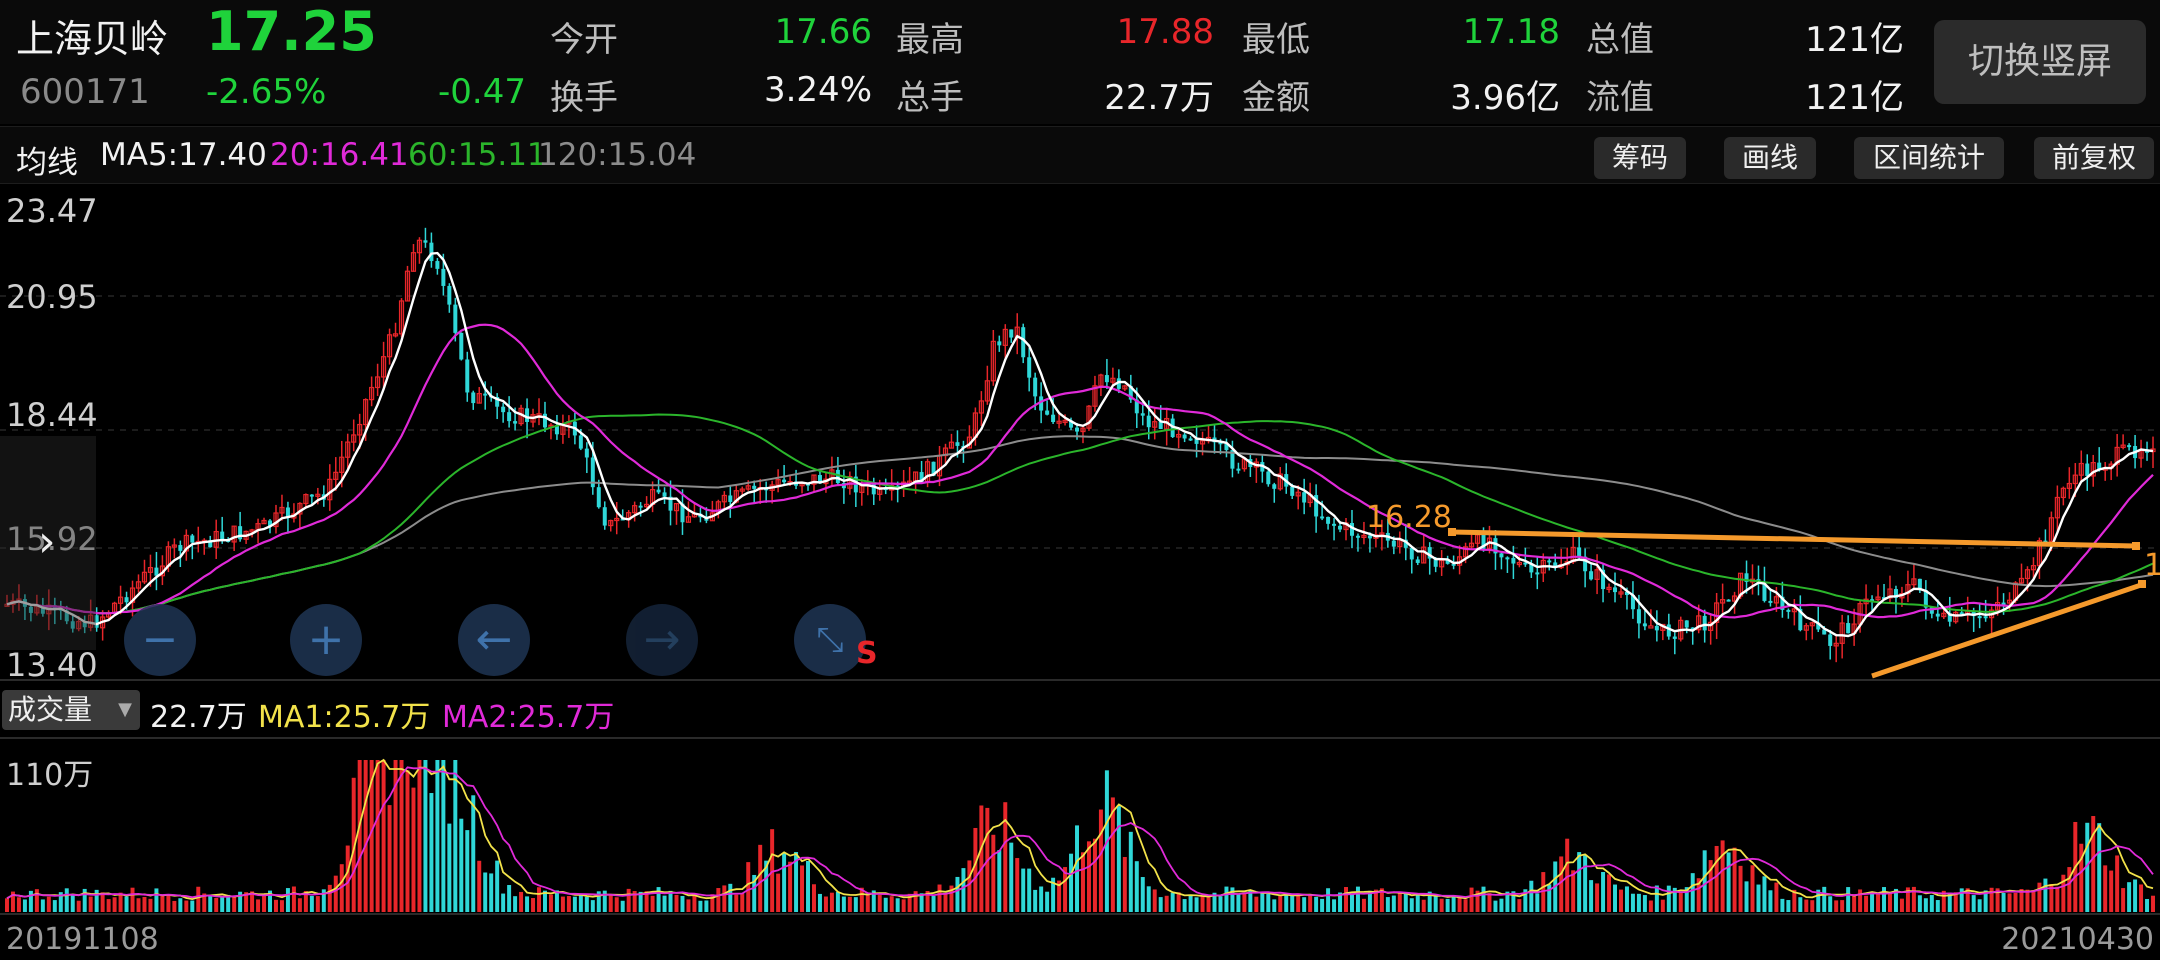  I want to click on ma20-value: 20:16.41, so click(339, 155).